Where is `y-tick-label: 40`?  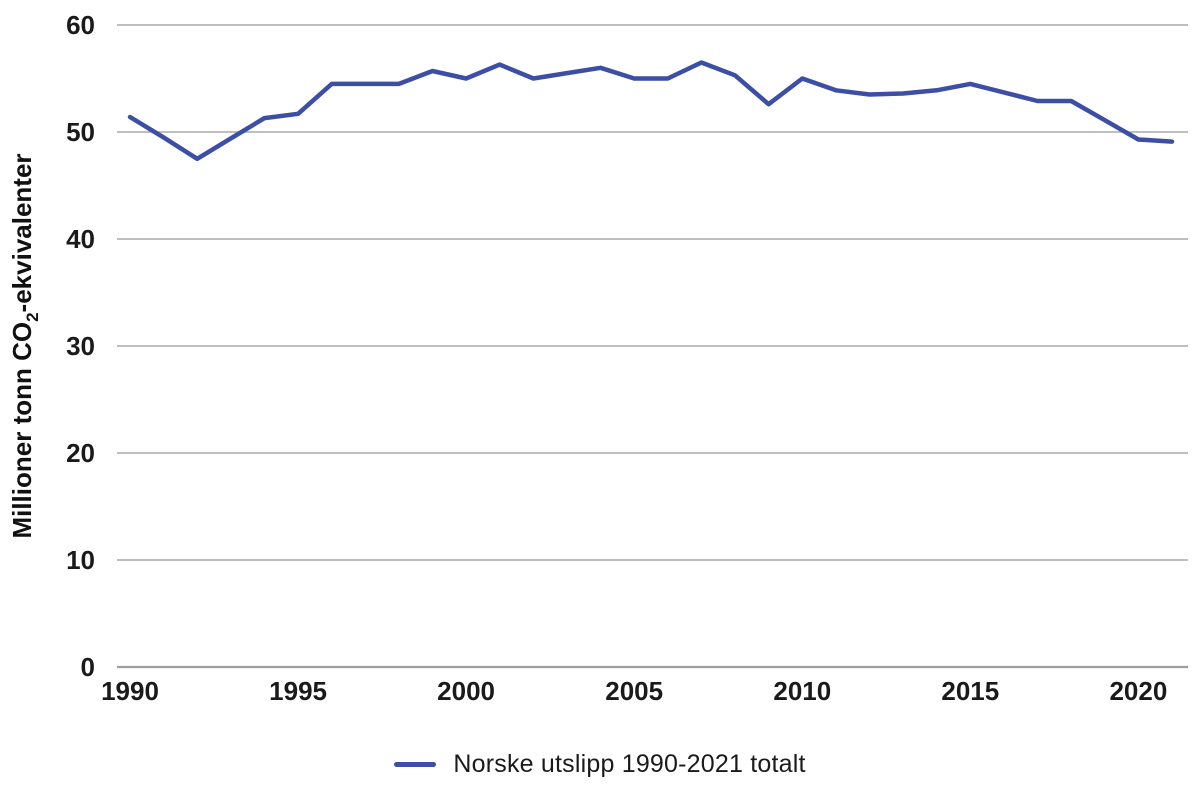 y-tick-label: 40 is located at coordinates (80, 239).